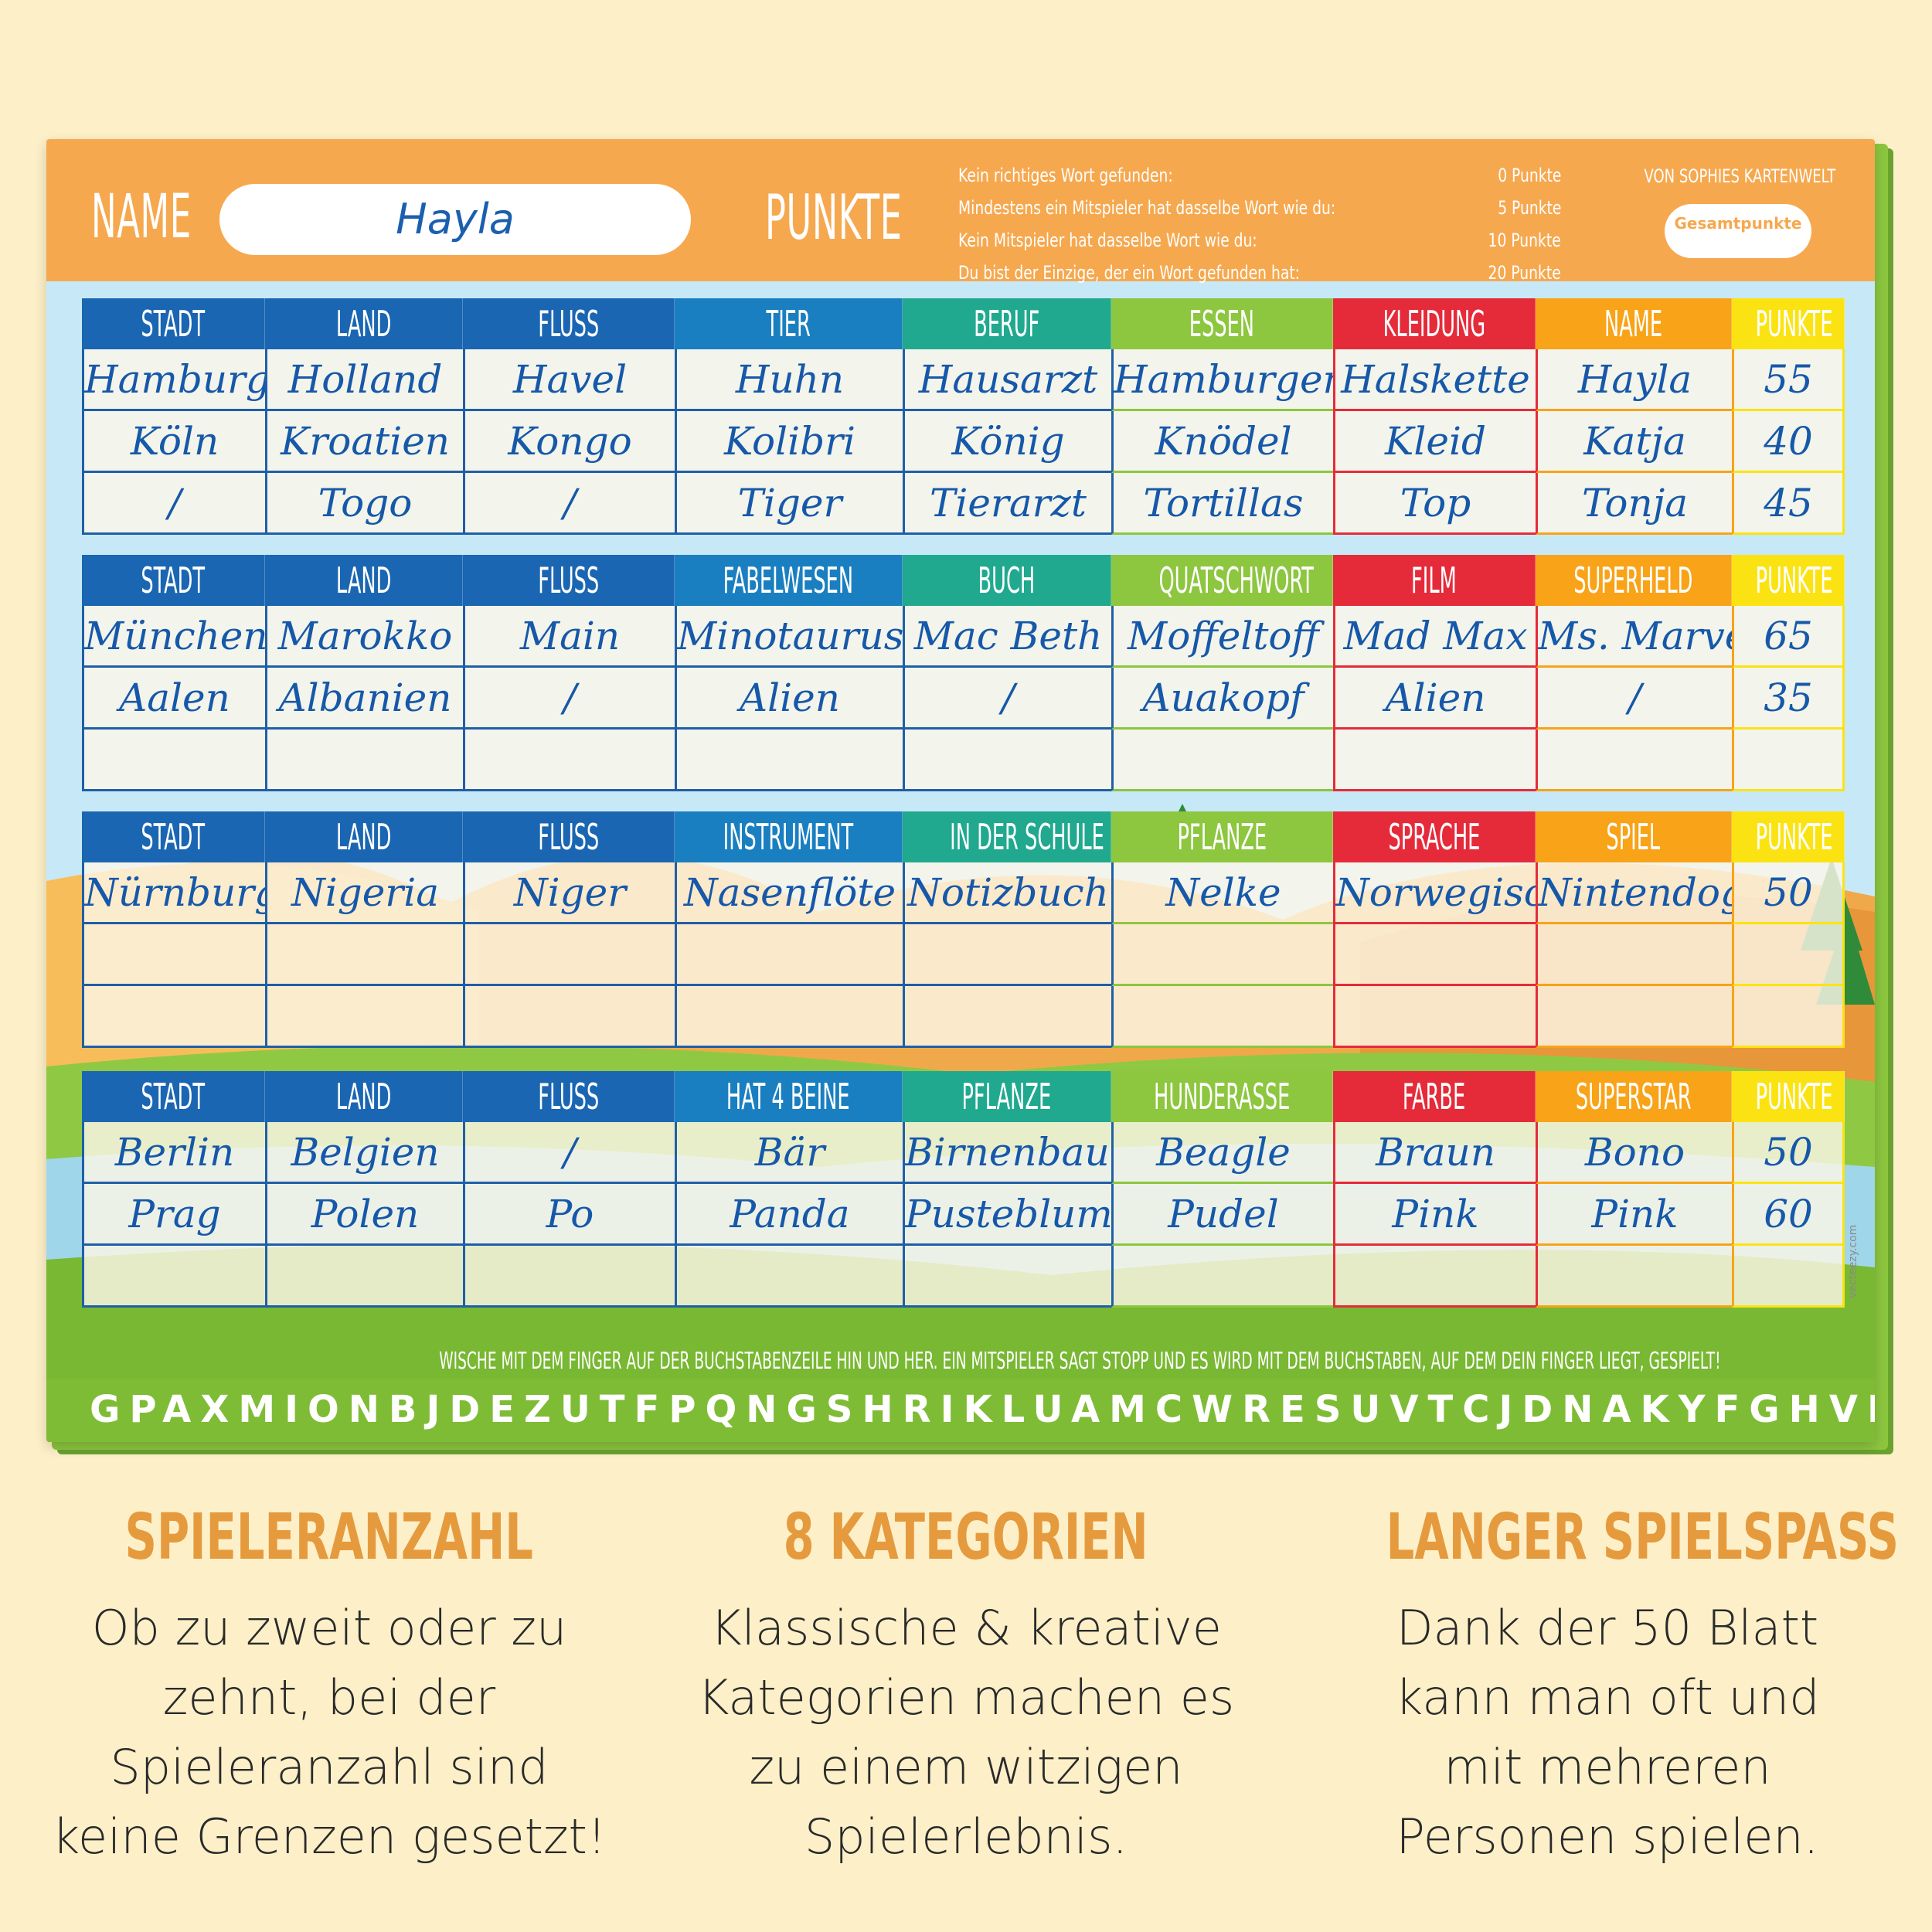  Describe the element at coordinates (569, 893) in the screenshot. I see `answer-cell: Niger` at that location.